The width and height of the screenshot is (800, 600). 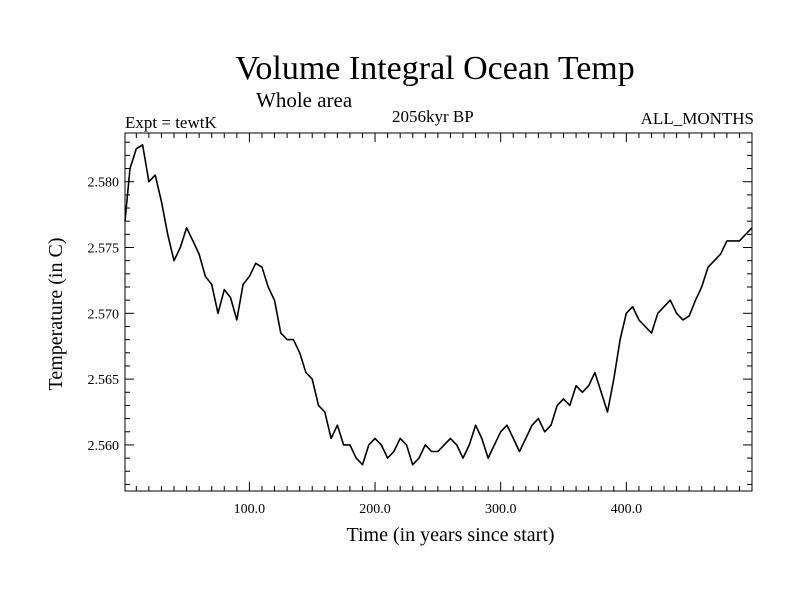 What do you see at coordinates (501, 509) in the screenshot?
I see `x-tick-label: 300.0` at bounding box center [501, 509].